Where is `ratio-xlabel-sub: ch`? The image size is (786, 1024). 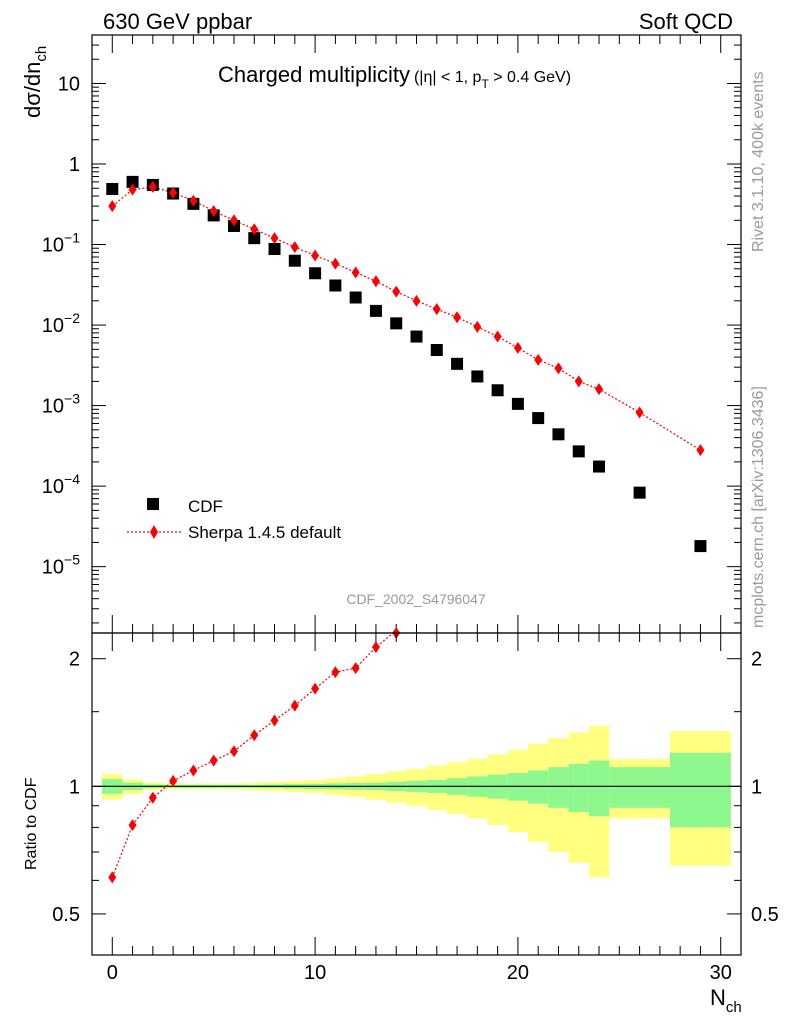 ratio-xlabel-sub: ch is located at coordinates (734, 1007).